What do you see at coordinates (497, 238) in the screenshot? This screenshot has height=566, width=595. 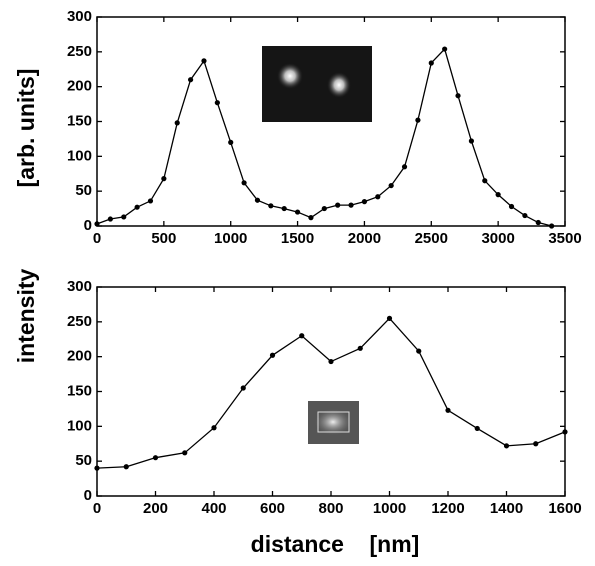 I see `x-tick-label: 3000` at bounding box center [497, 238].